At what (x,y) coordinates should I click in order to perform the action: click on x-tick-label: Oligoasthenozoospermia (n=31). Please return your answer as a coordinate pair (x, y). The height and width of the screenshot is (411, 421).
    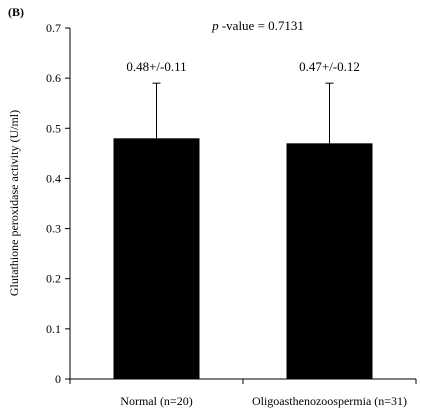
    Looking at the image, I should click on (329, 401).